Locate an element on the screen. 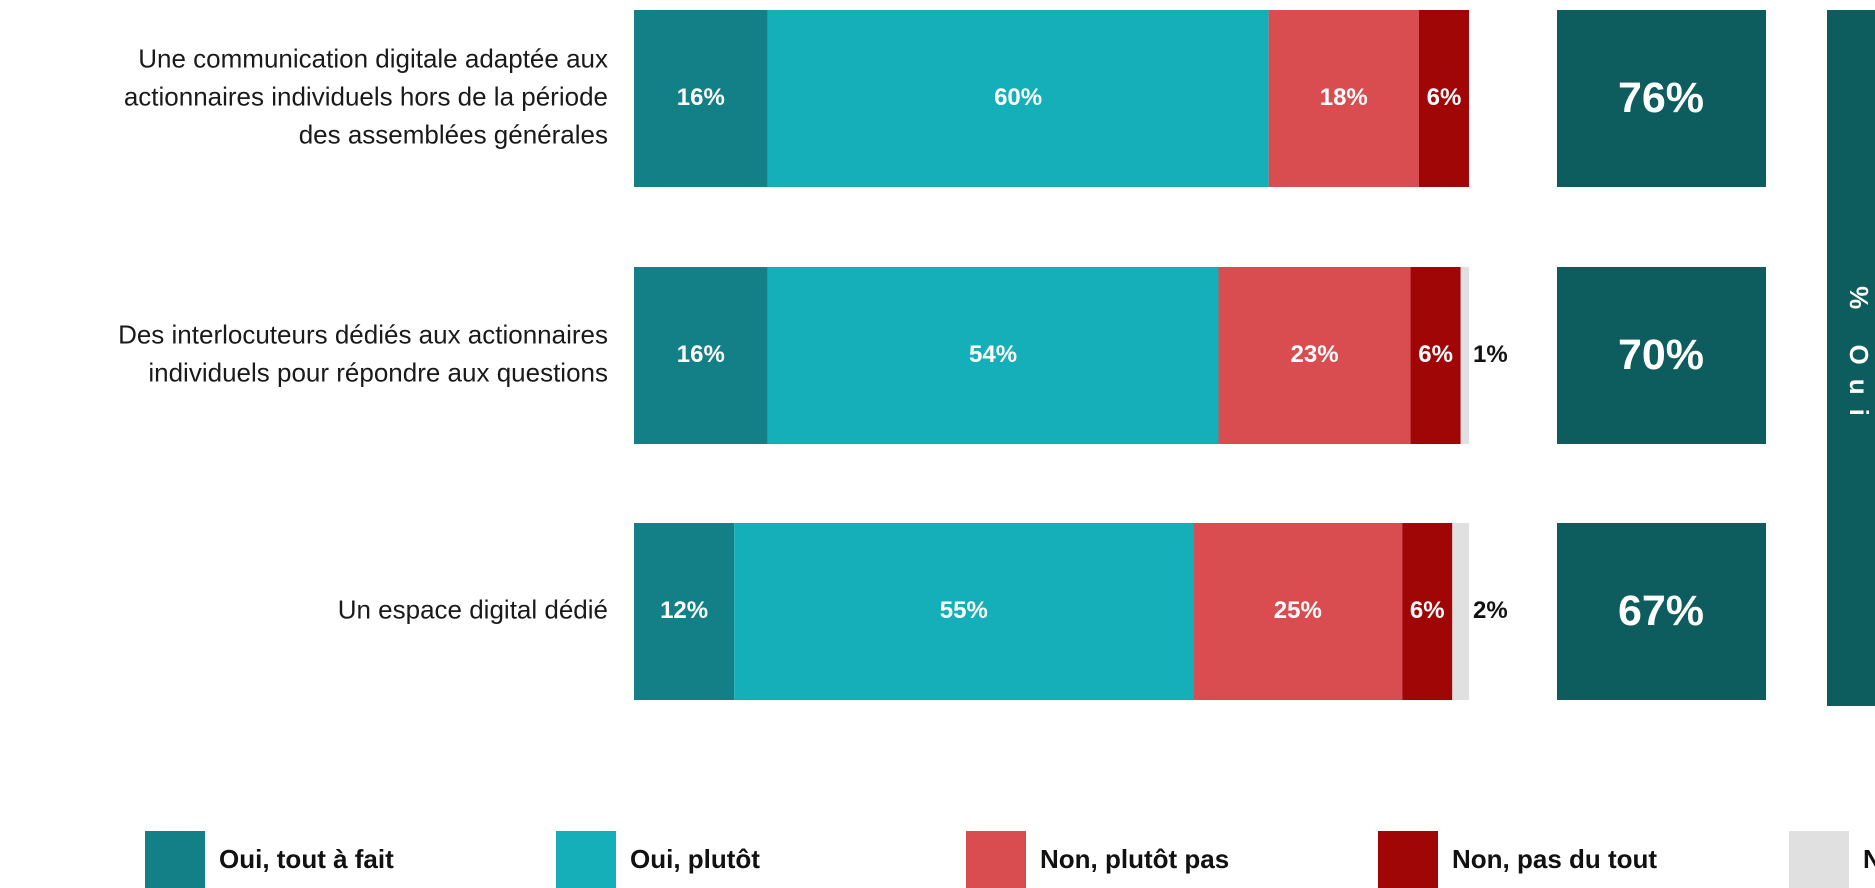  value-label: 55% is located at coordinates (964, 610).